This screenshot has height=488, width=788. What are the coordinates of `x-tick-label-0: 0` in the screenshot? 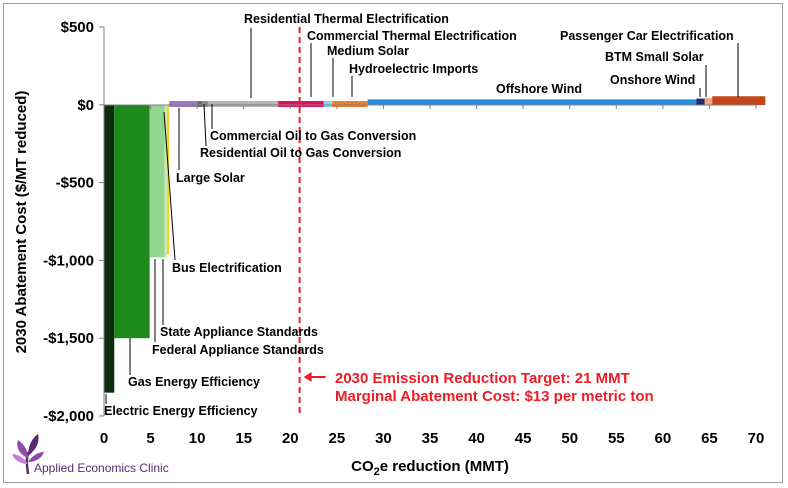 It's located at (104, 438).